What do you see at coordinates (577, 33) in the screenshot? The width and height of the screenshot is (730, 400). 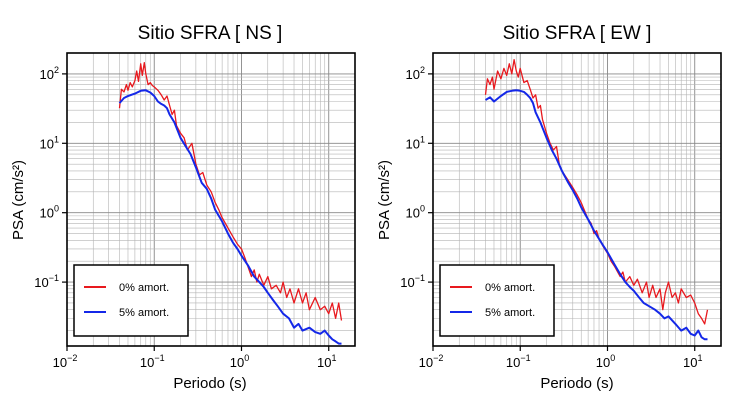 I see `chart-title: Sitio SFRA [ EW ]` at bounding box center [577, 33].